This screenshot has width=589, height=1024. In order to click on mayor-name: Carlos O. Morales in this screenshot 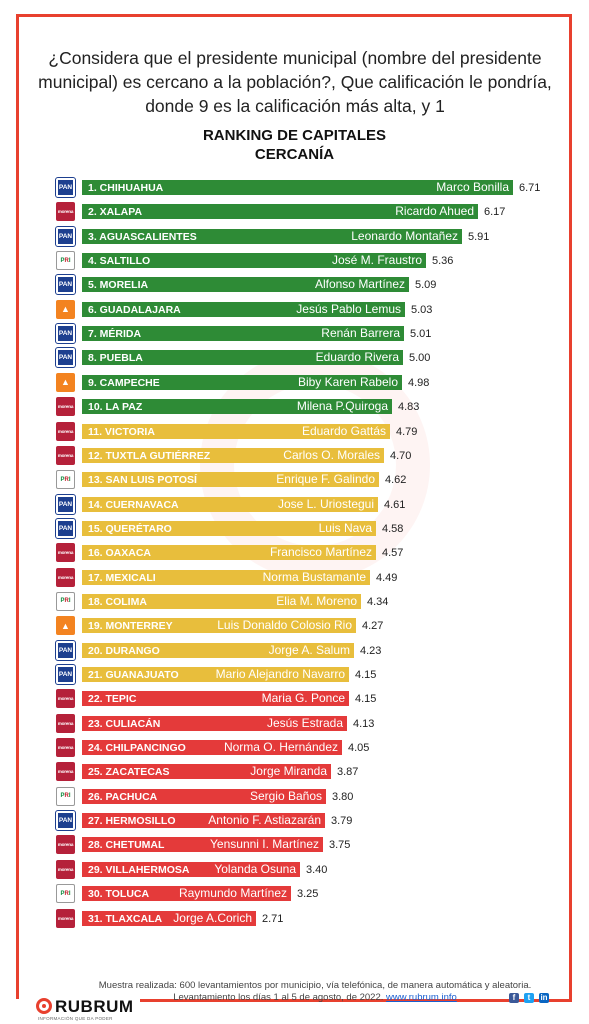, I will do `click(331, 454)`.